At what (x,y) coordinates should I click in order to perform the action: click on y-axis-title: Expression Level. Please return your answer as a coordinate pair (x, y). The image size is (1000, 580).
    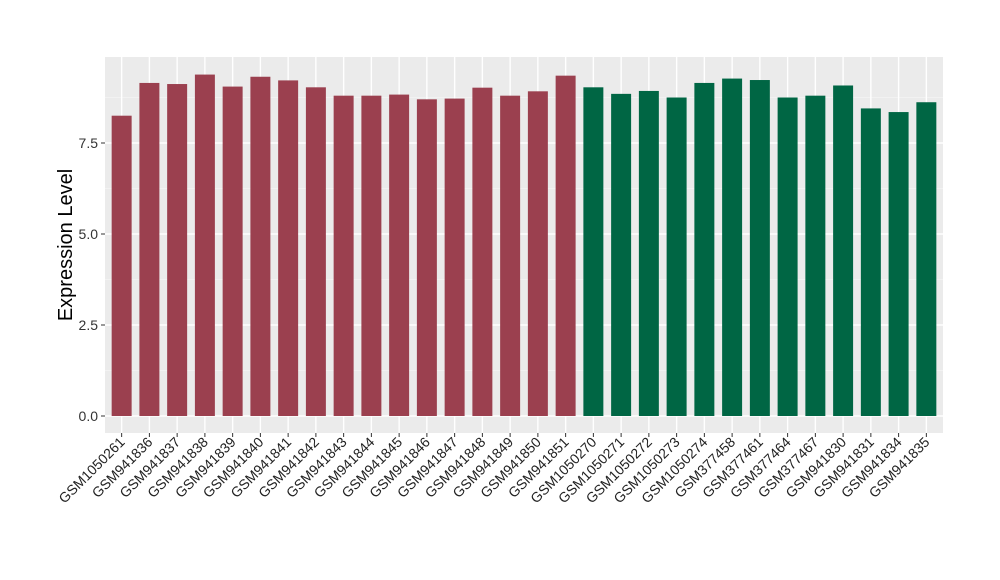
    Looking at the image, I should click on (66, 245).